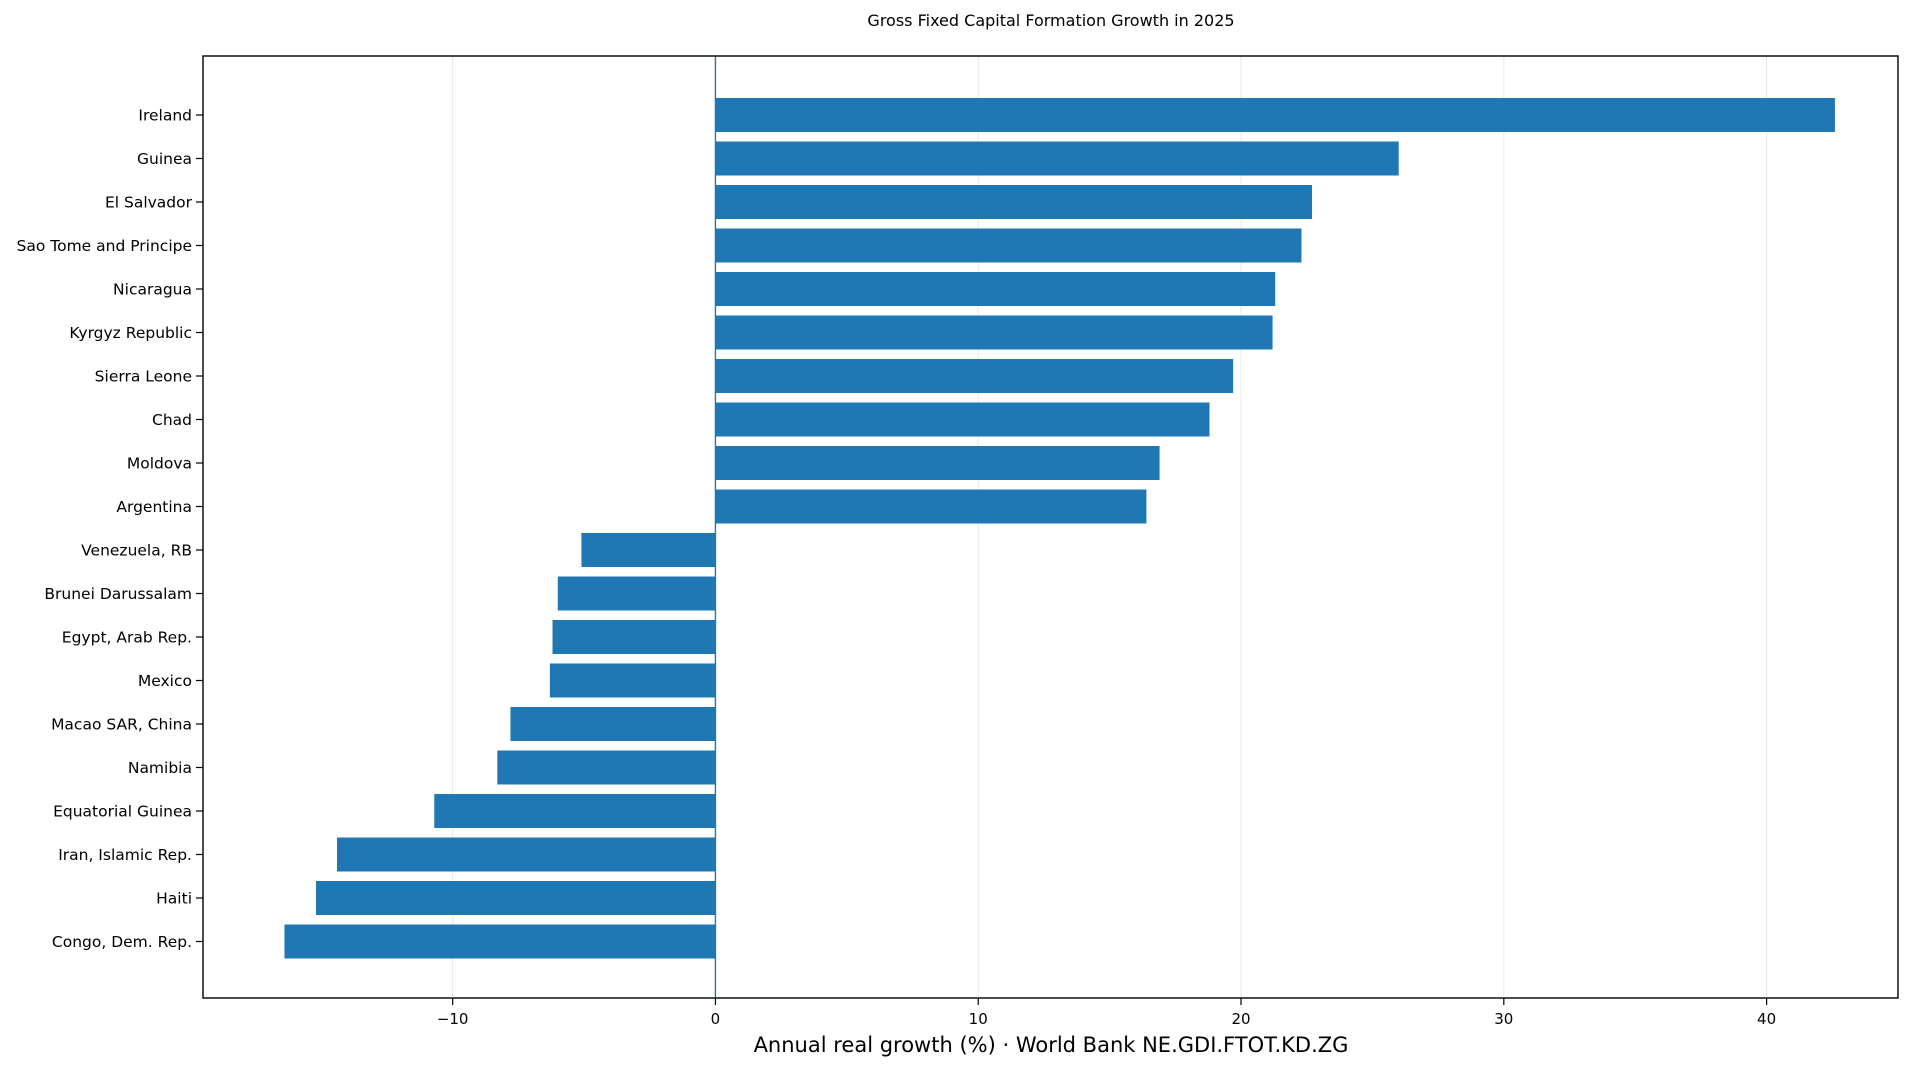 The image size is (1907, 1068). What do you see at coordinates (159, 464) in the screenshot?
I see `category-label: Moldova` at bounding box center [159, 464].